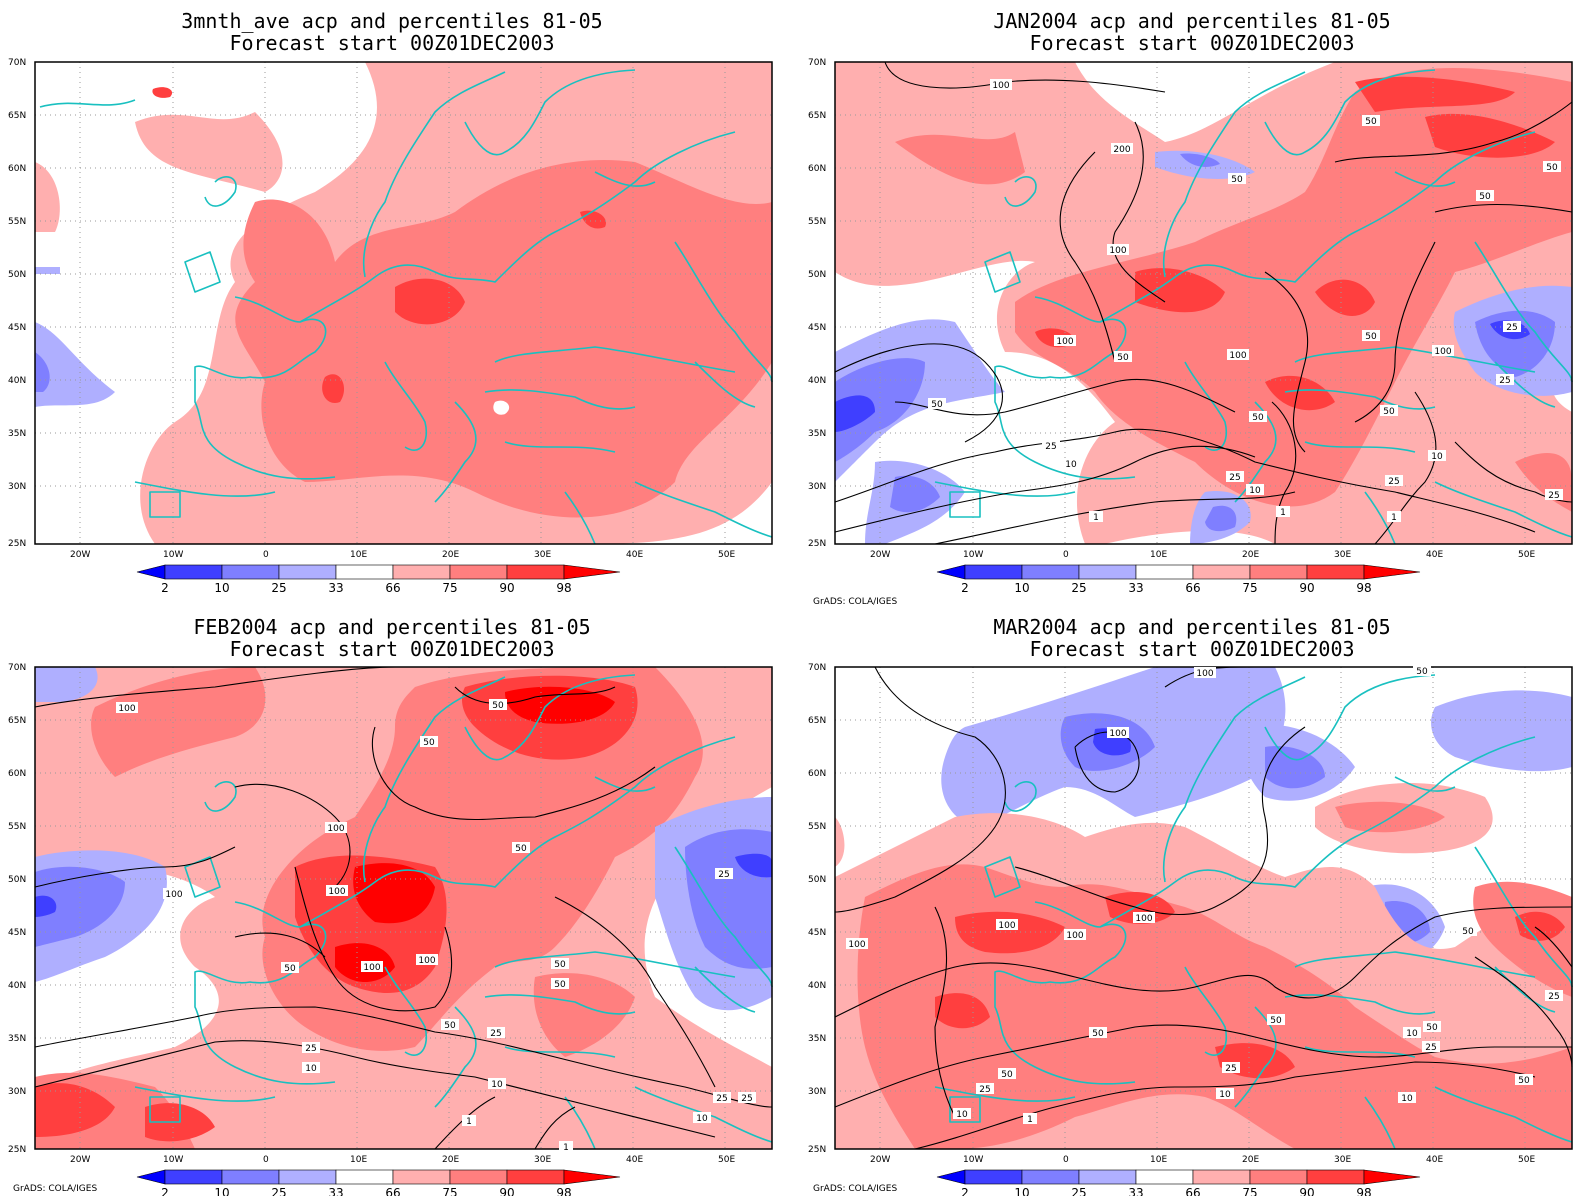  I want to click on lon-label: 30E, so click(1342, 1160).